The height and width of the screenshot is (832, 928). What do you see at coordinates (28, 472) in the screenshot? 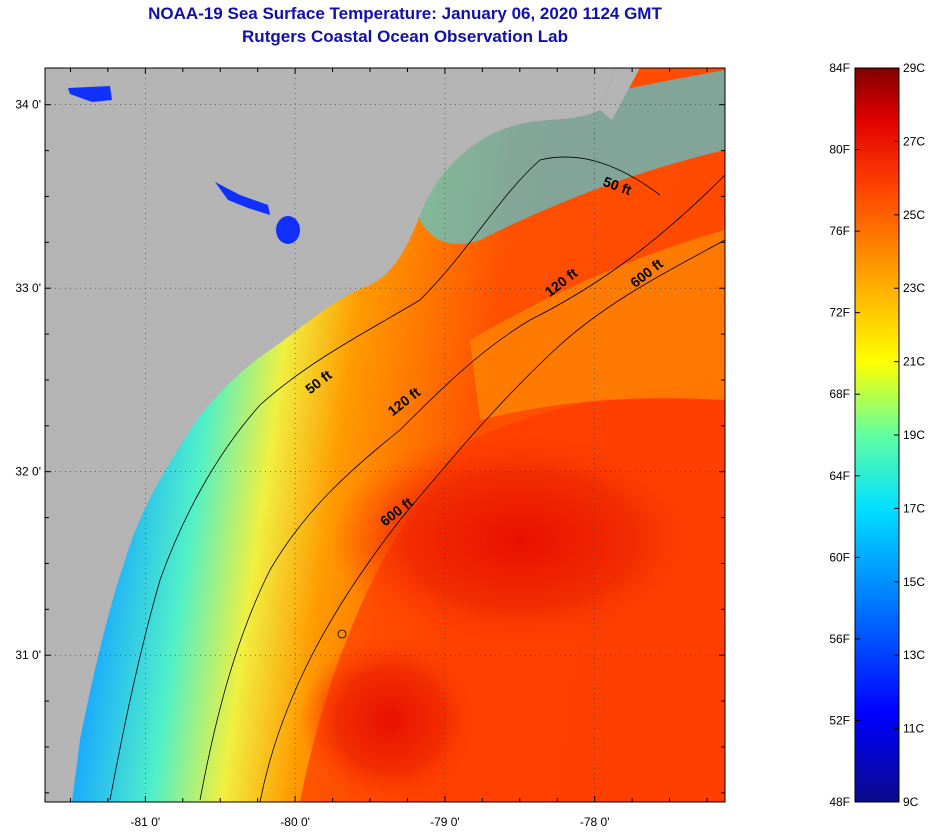
I see `lat-tick-label: 32 0'` at bounding box center [28, 472].